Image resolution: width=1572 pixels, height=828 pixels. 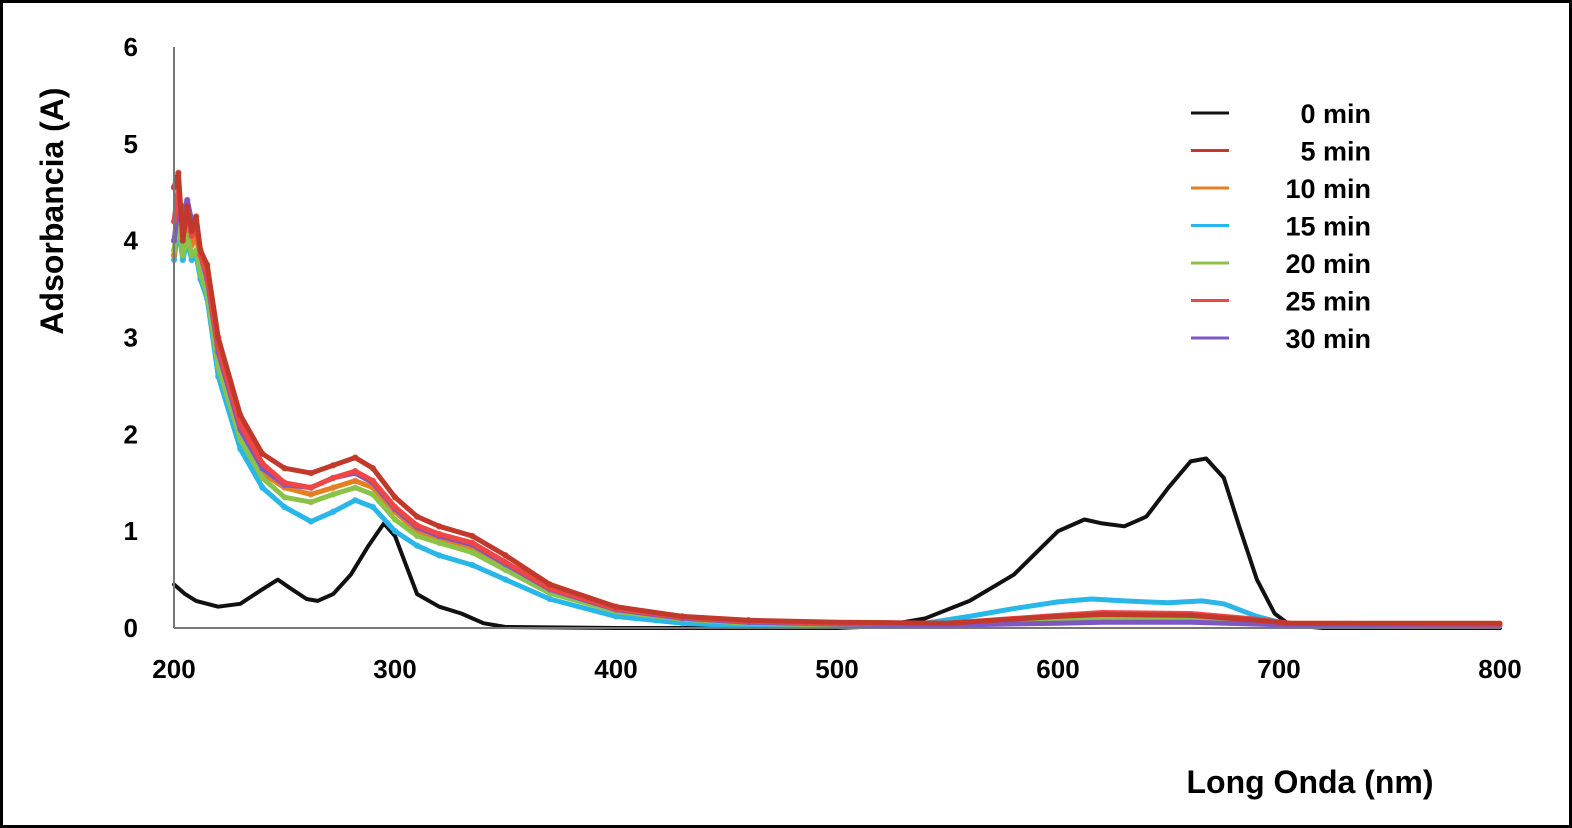 What do you see at coordinates (131, 628) in the screenshot?
I see `y-tick-label: 0` at bounding box center [131, 628].